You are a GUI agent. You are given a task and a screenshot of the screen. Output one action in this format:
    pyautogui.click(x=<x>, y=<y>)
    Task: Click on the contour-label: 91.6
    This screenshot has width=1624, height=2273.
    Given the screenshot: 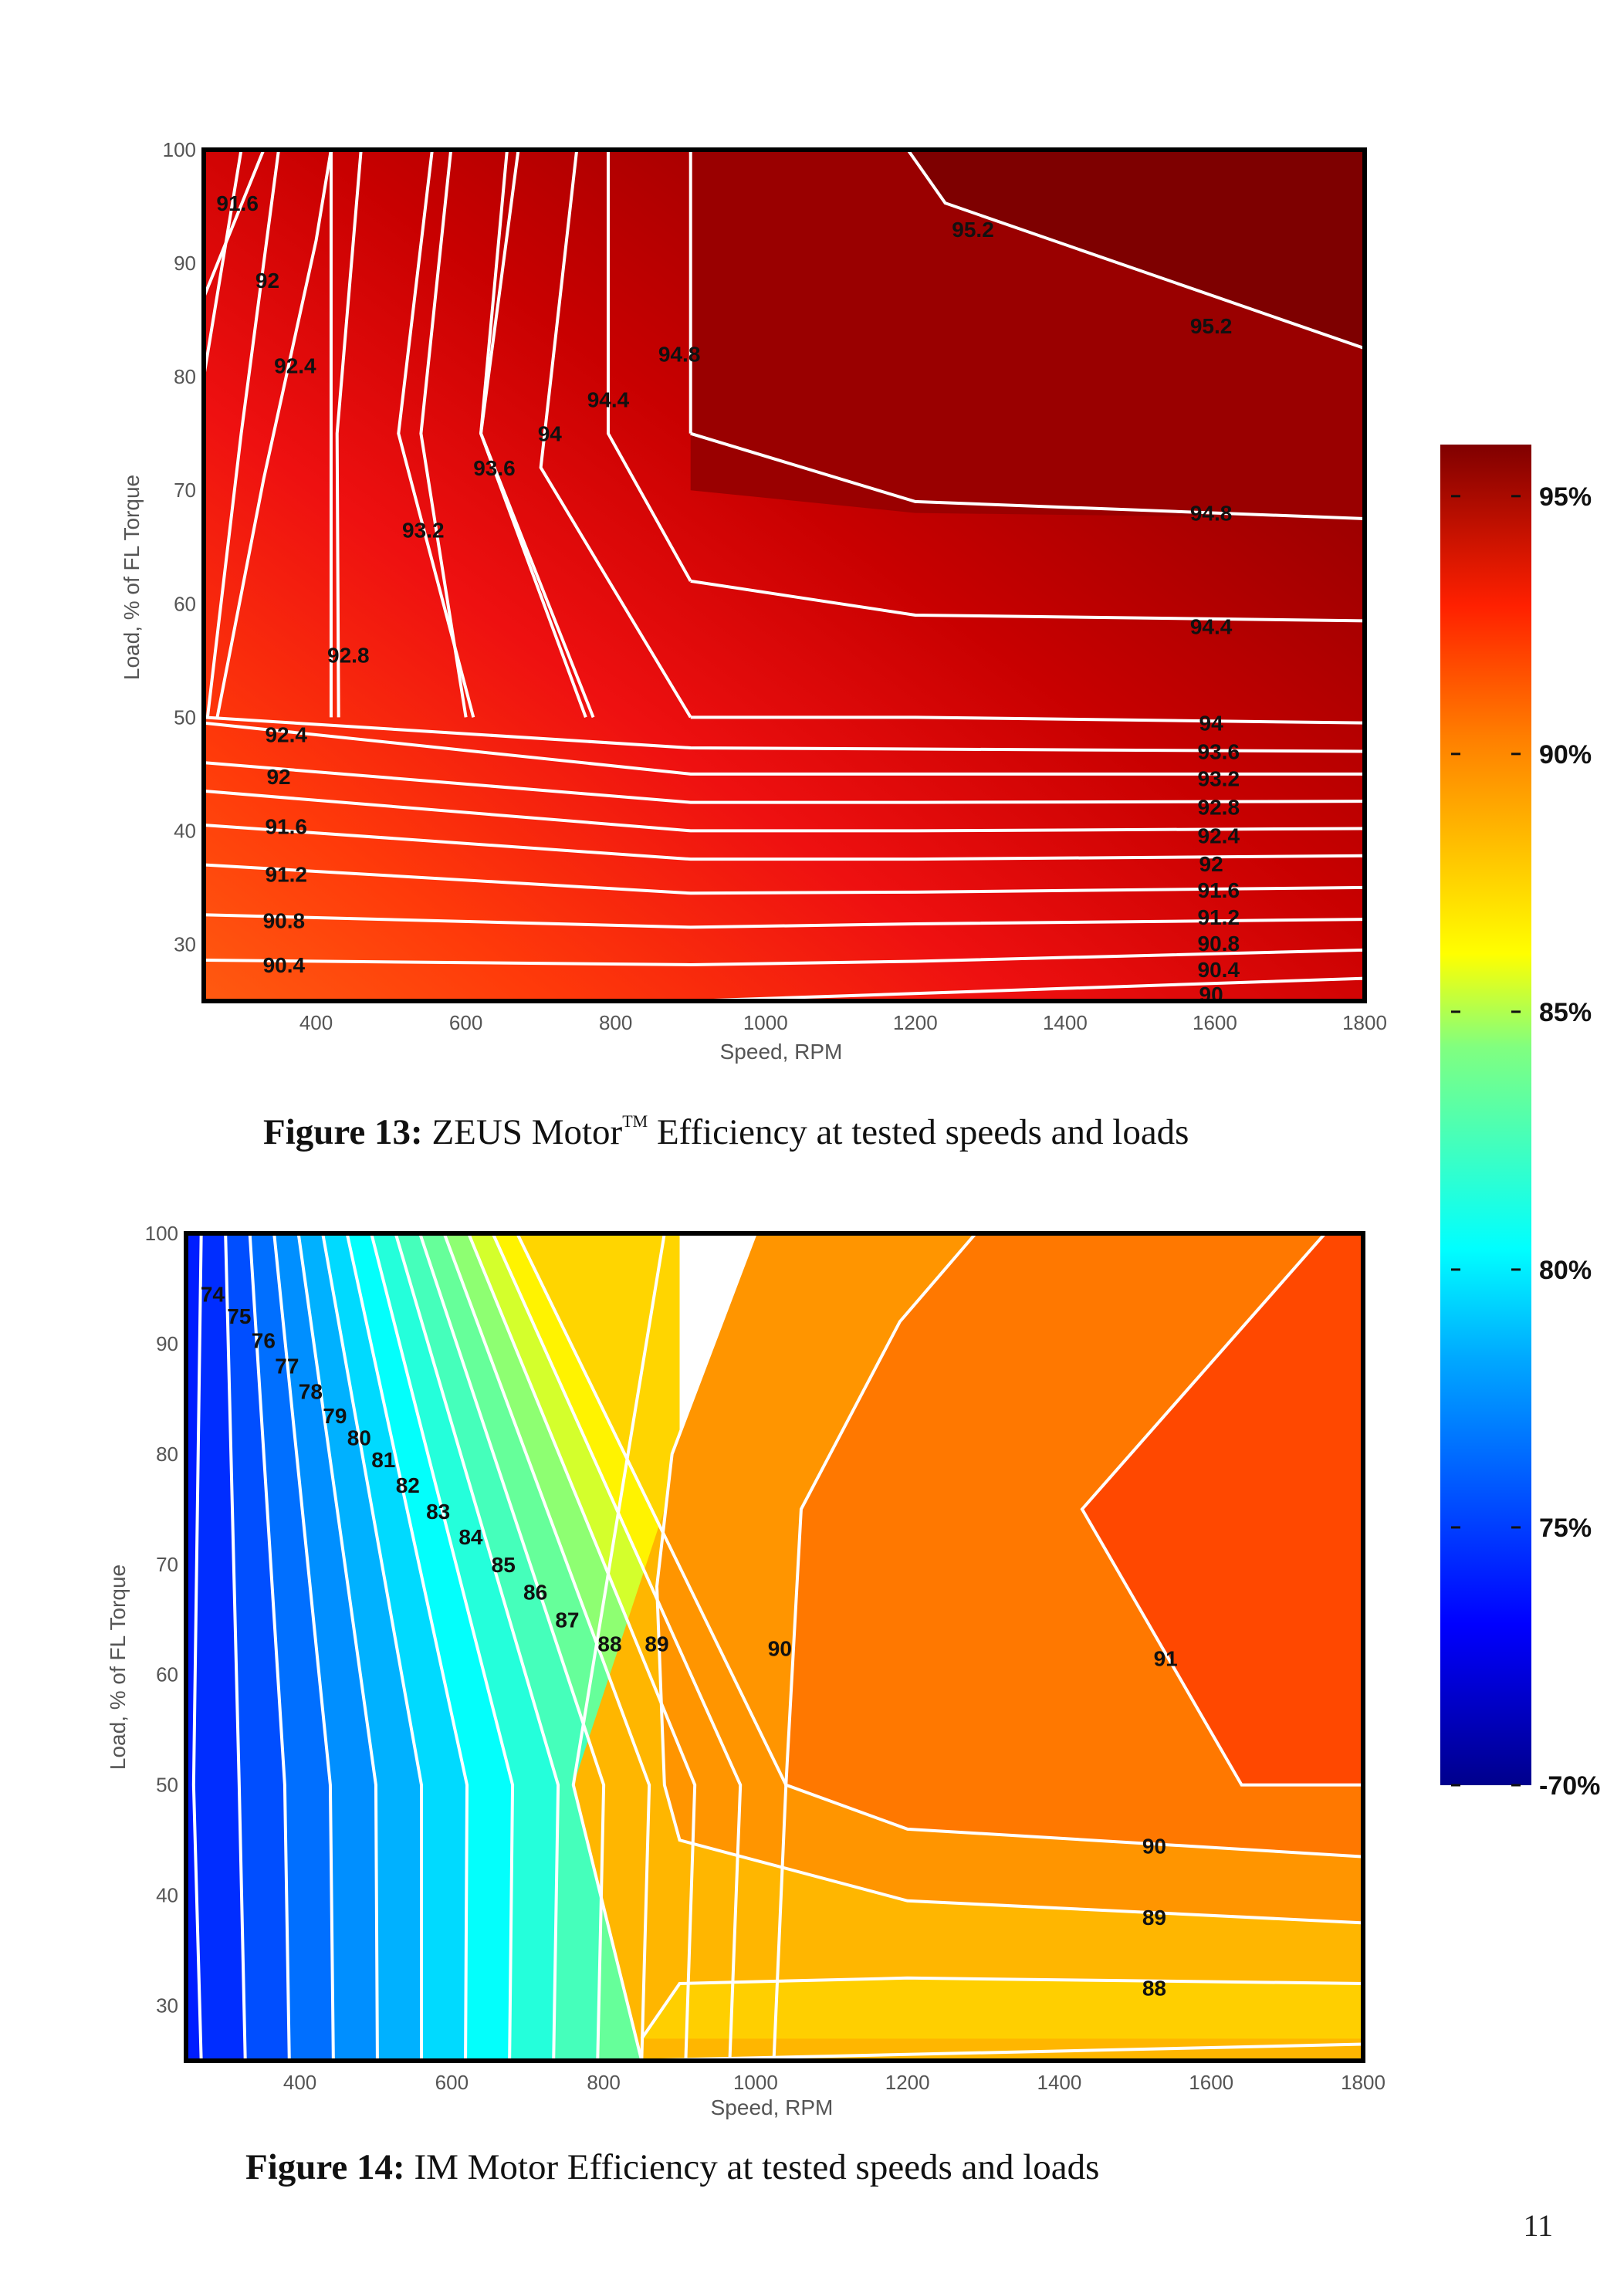 What is the action you would take?
    pyautogui.click(x=238, y=203)
    